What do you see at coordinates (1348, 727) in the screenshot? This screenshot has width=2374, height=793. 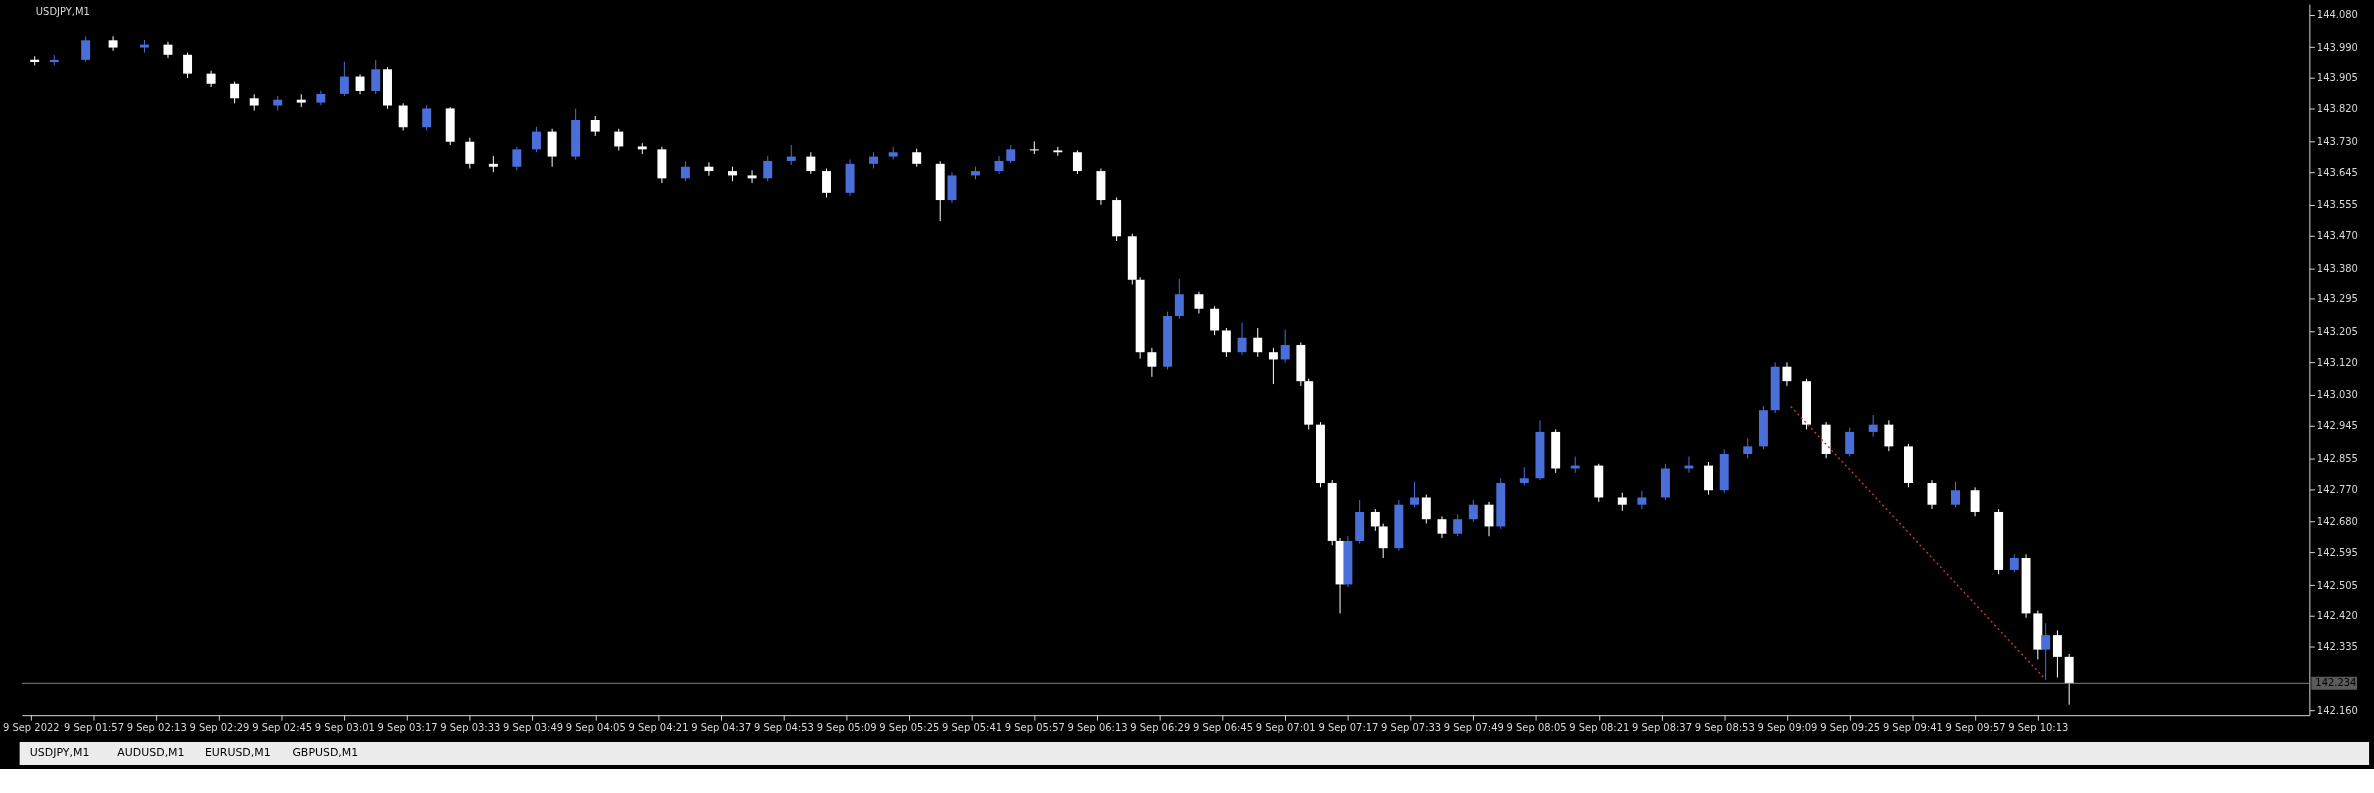 I see `x-tick-label: 9 Sep 07:17` at bounding box center [1348, 727].